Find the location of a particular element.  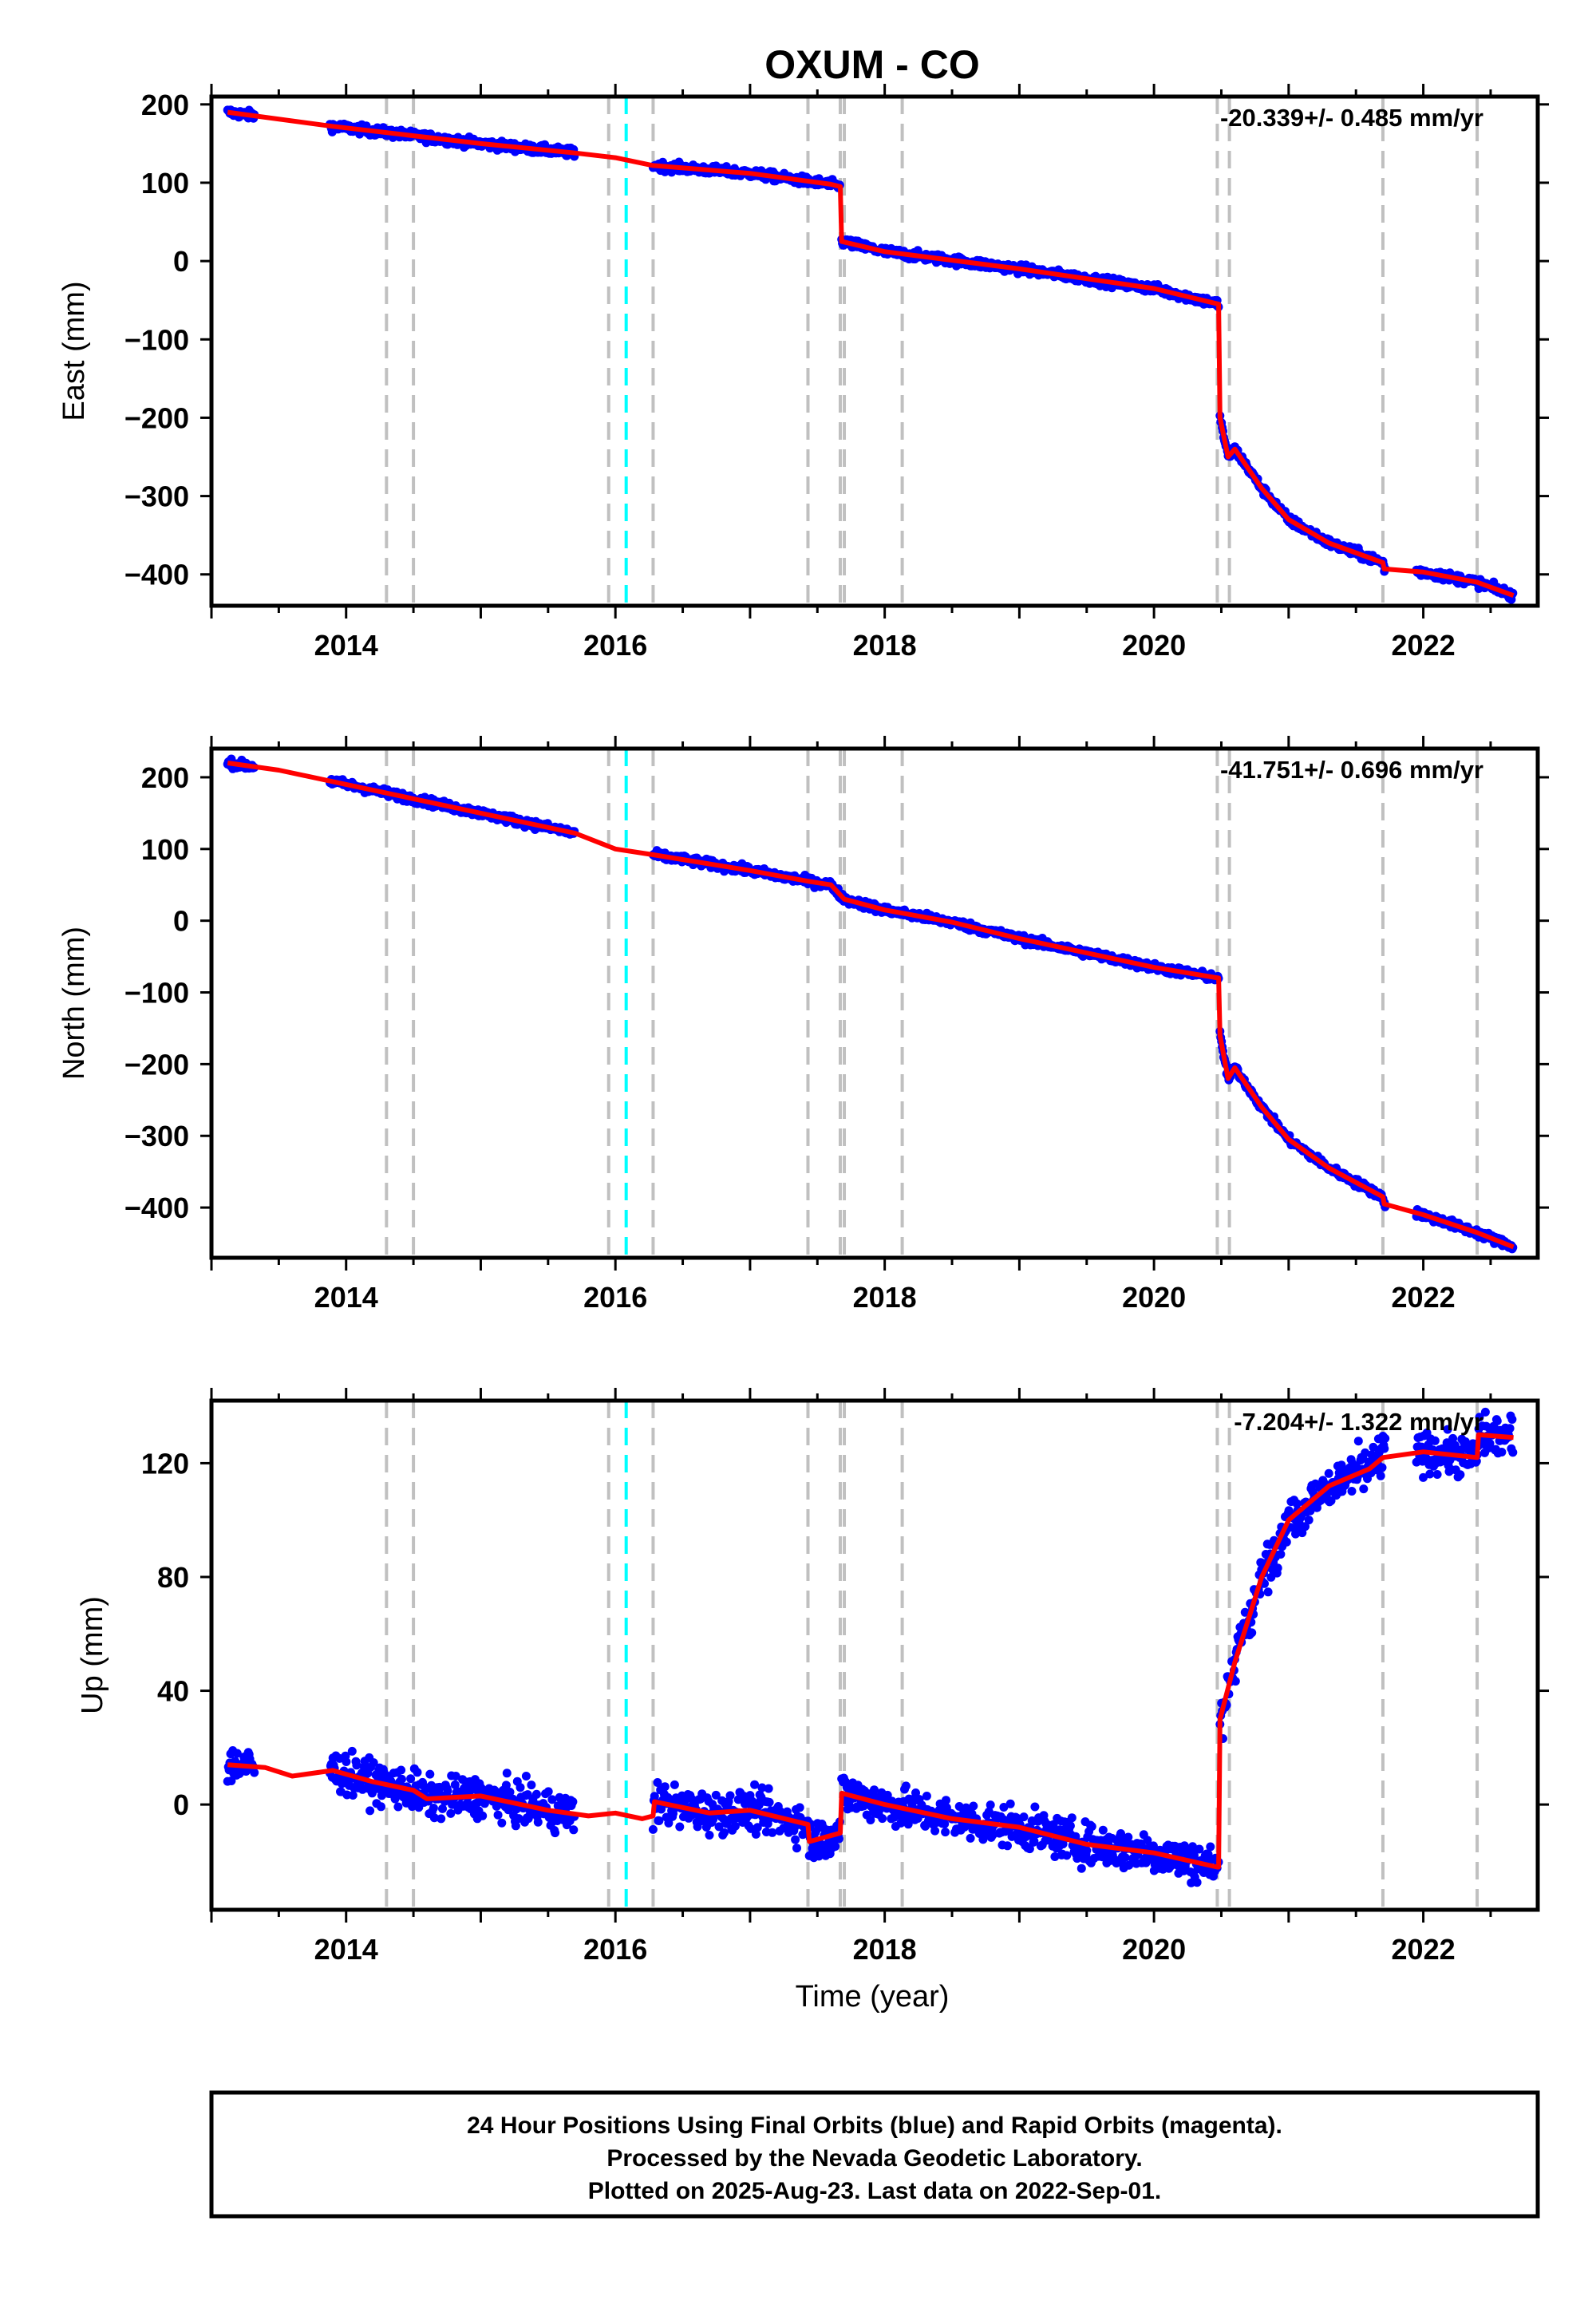

y-tick-label: −300 is located at coordinates (156, 497).